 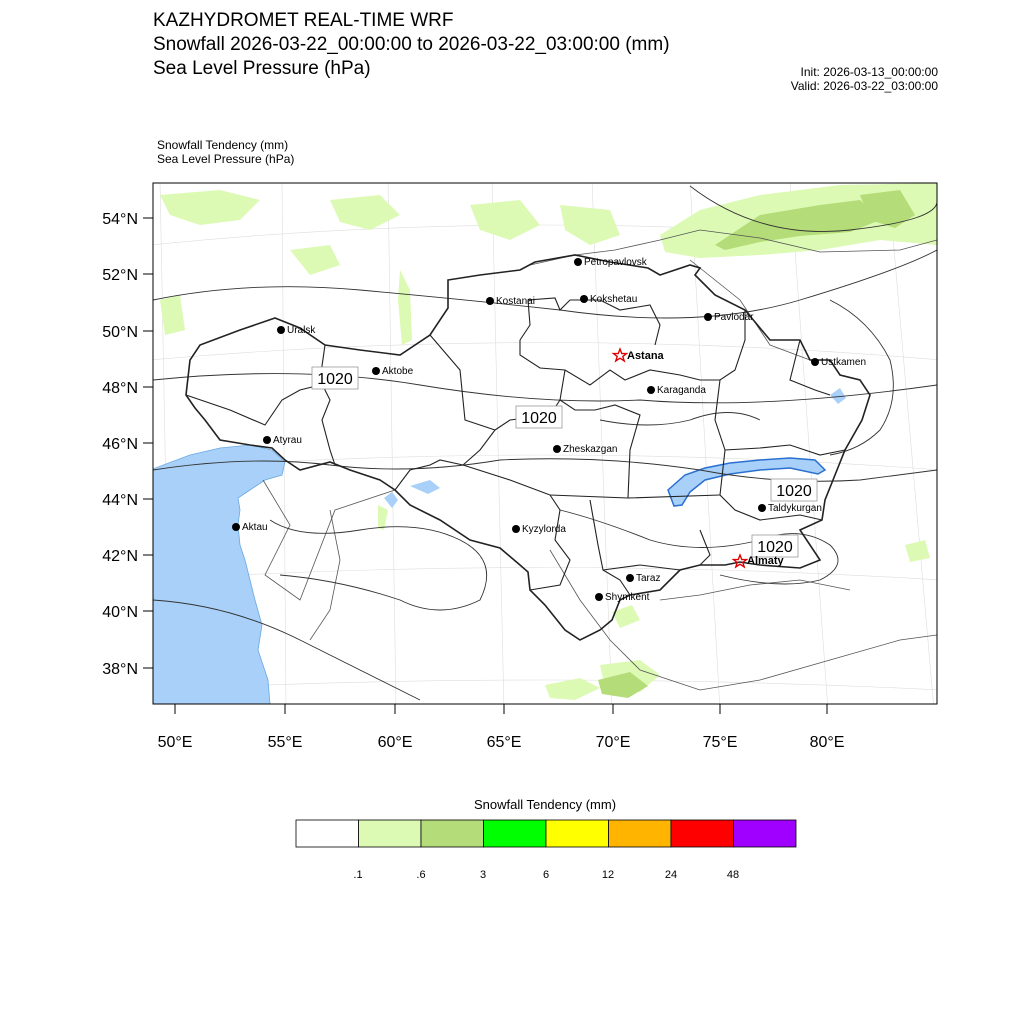 What do you see at coordinates (827, 742) in the screenshot?
I see `lon-tick-label: 80°E` at bounding box center [827, 742].